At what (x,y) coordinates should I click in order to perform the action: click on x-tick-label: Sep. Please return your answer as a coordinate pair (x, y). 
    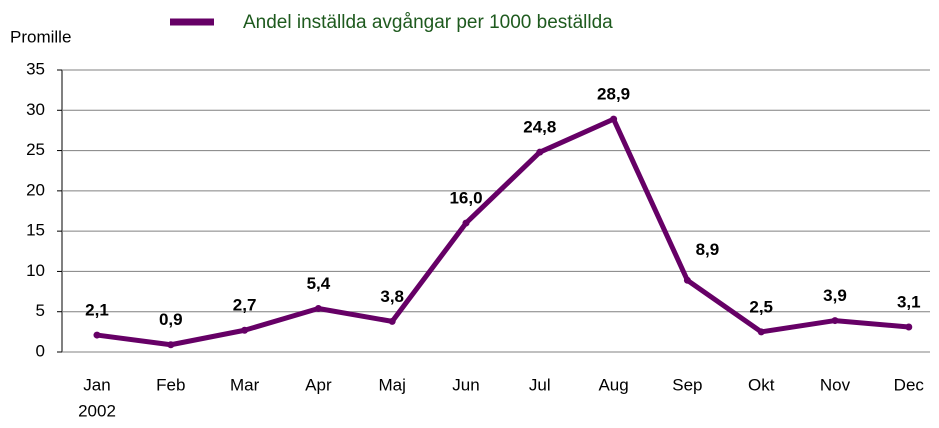
    Looking at the image, I should click on (687, 384).